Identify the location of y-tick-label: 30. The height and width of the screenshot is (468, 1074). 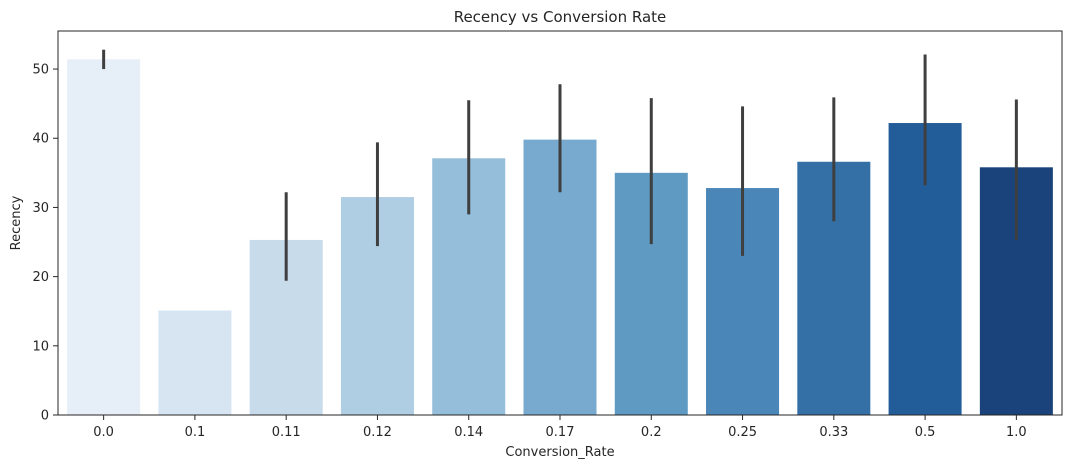
(40, 208).